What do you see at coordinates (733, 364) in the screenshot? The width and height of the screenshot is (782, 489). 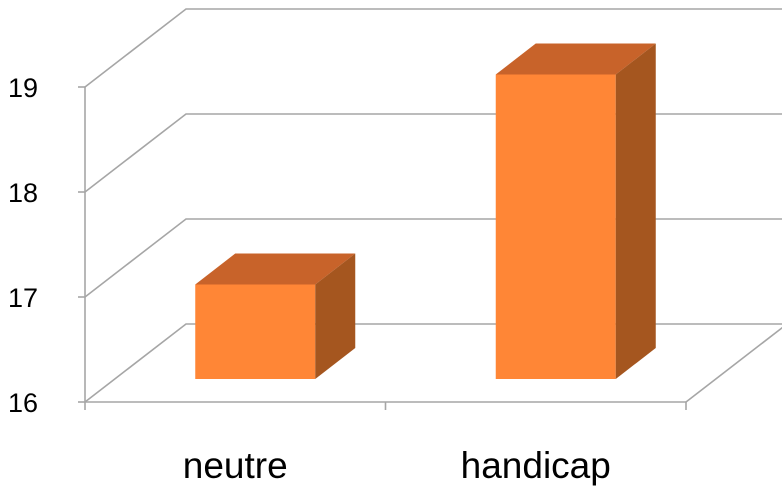 I see `floor-edge` at bounding box center [733, 364].